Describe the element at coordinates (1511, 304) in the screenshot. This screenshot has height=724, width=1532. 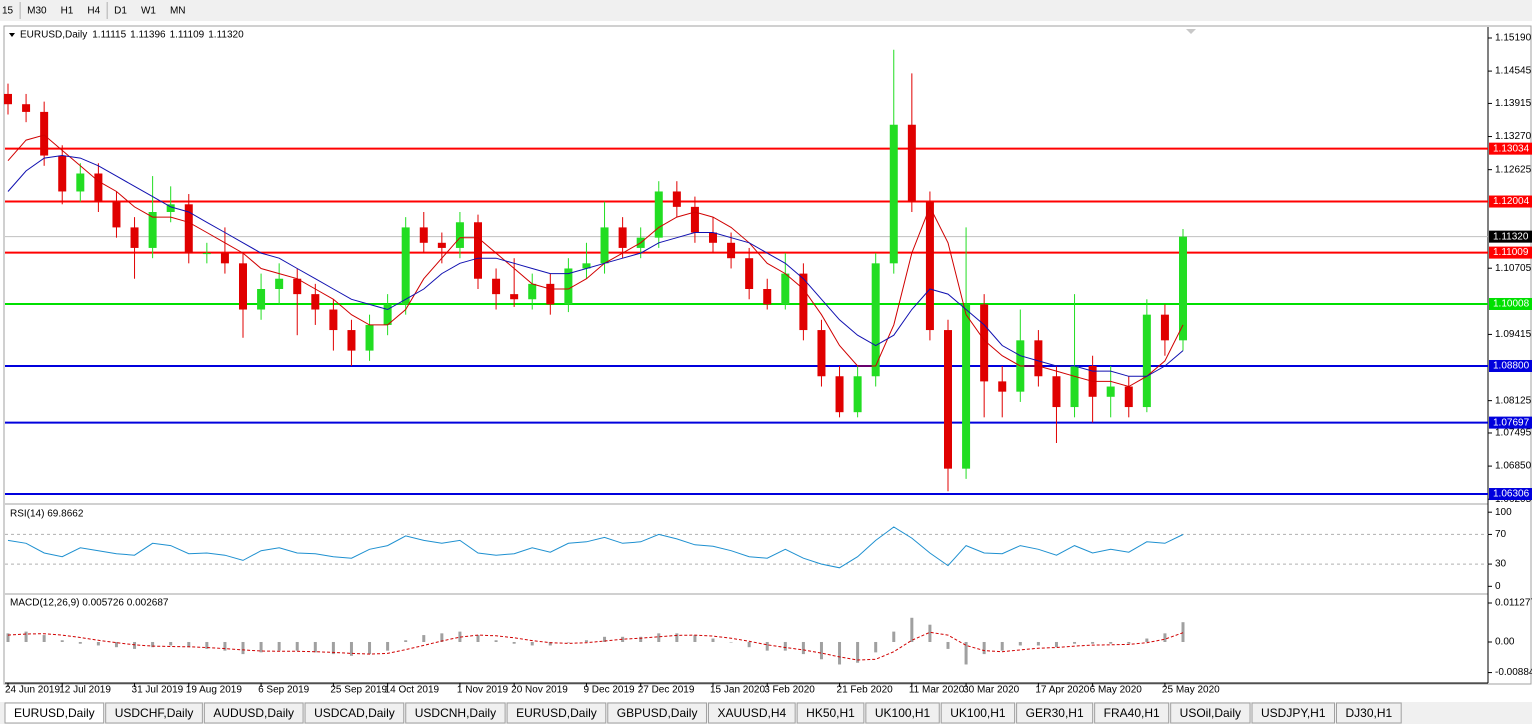
I see `level-label: 1.10008` at that location.